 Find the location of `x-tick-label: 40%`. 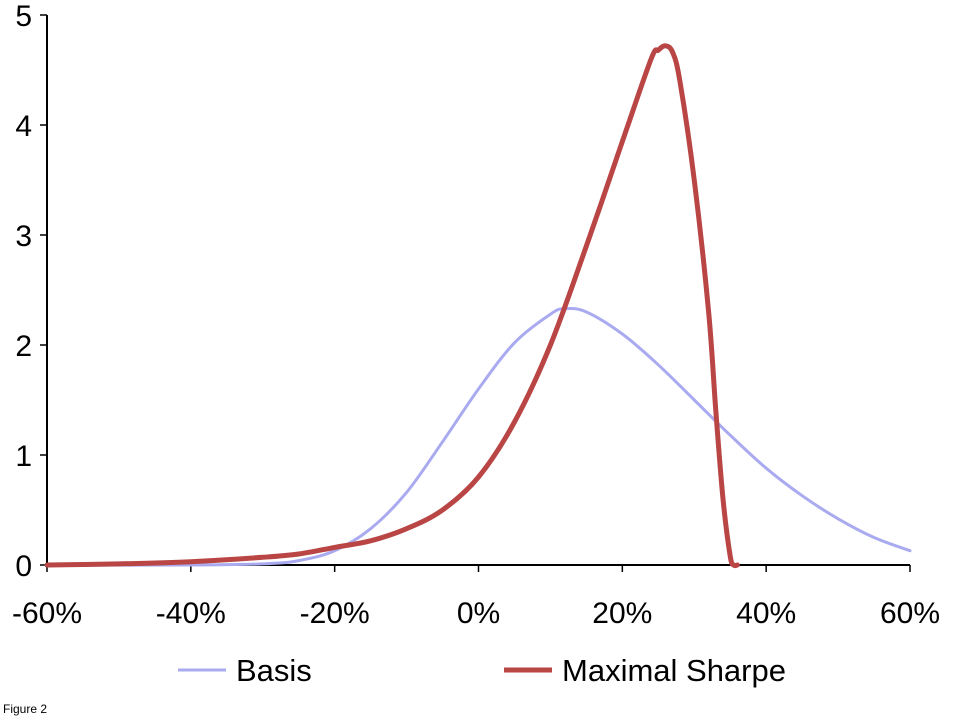

x-tick-label: 40% is located at coordinates (766, 613).